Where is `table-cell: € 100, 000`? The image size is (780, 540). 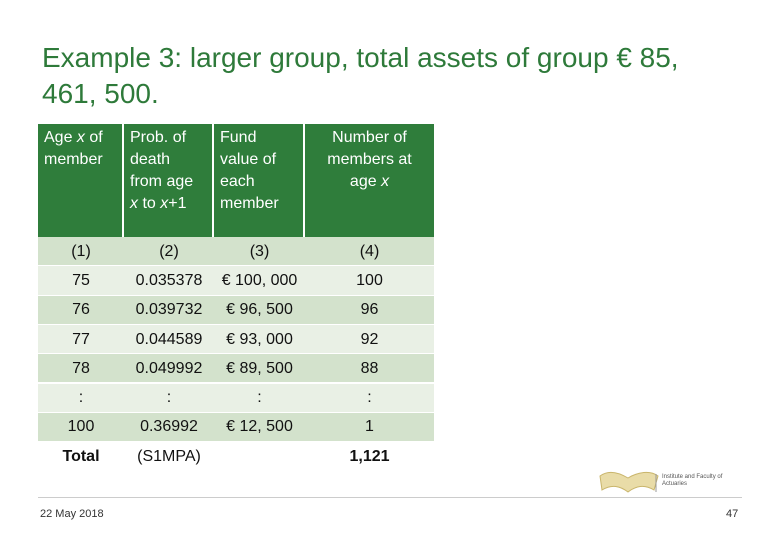
table-cell: € 100, 000 is located at coordinates (259, 280).